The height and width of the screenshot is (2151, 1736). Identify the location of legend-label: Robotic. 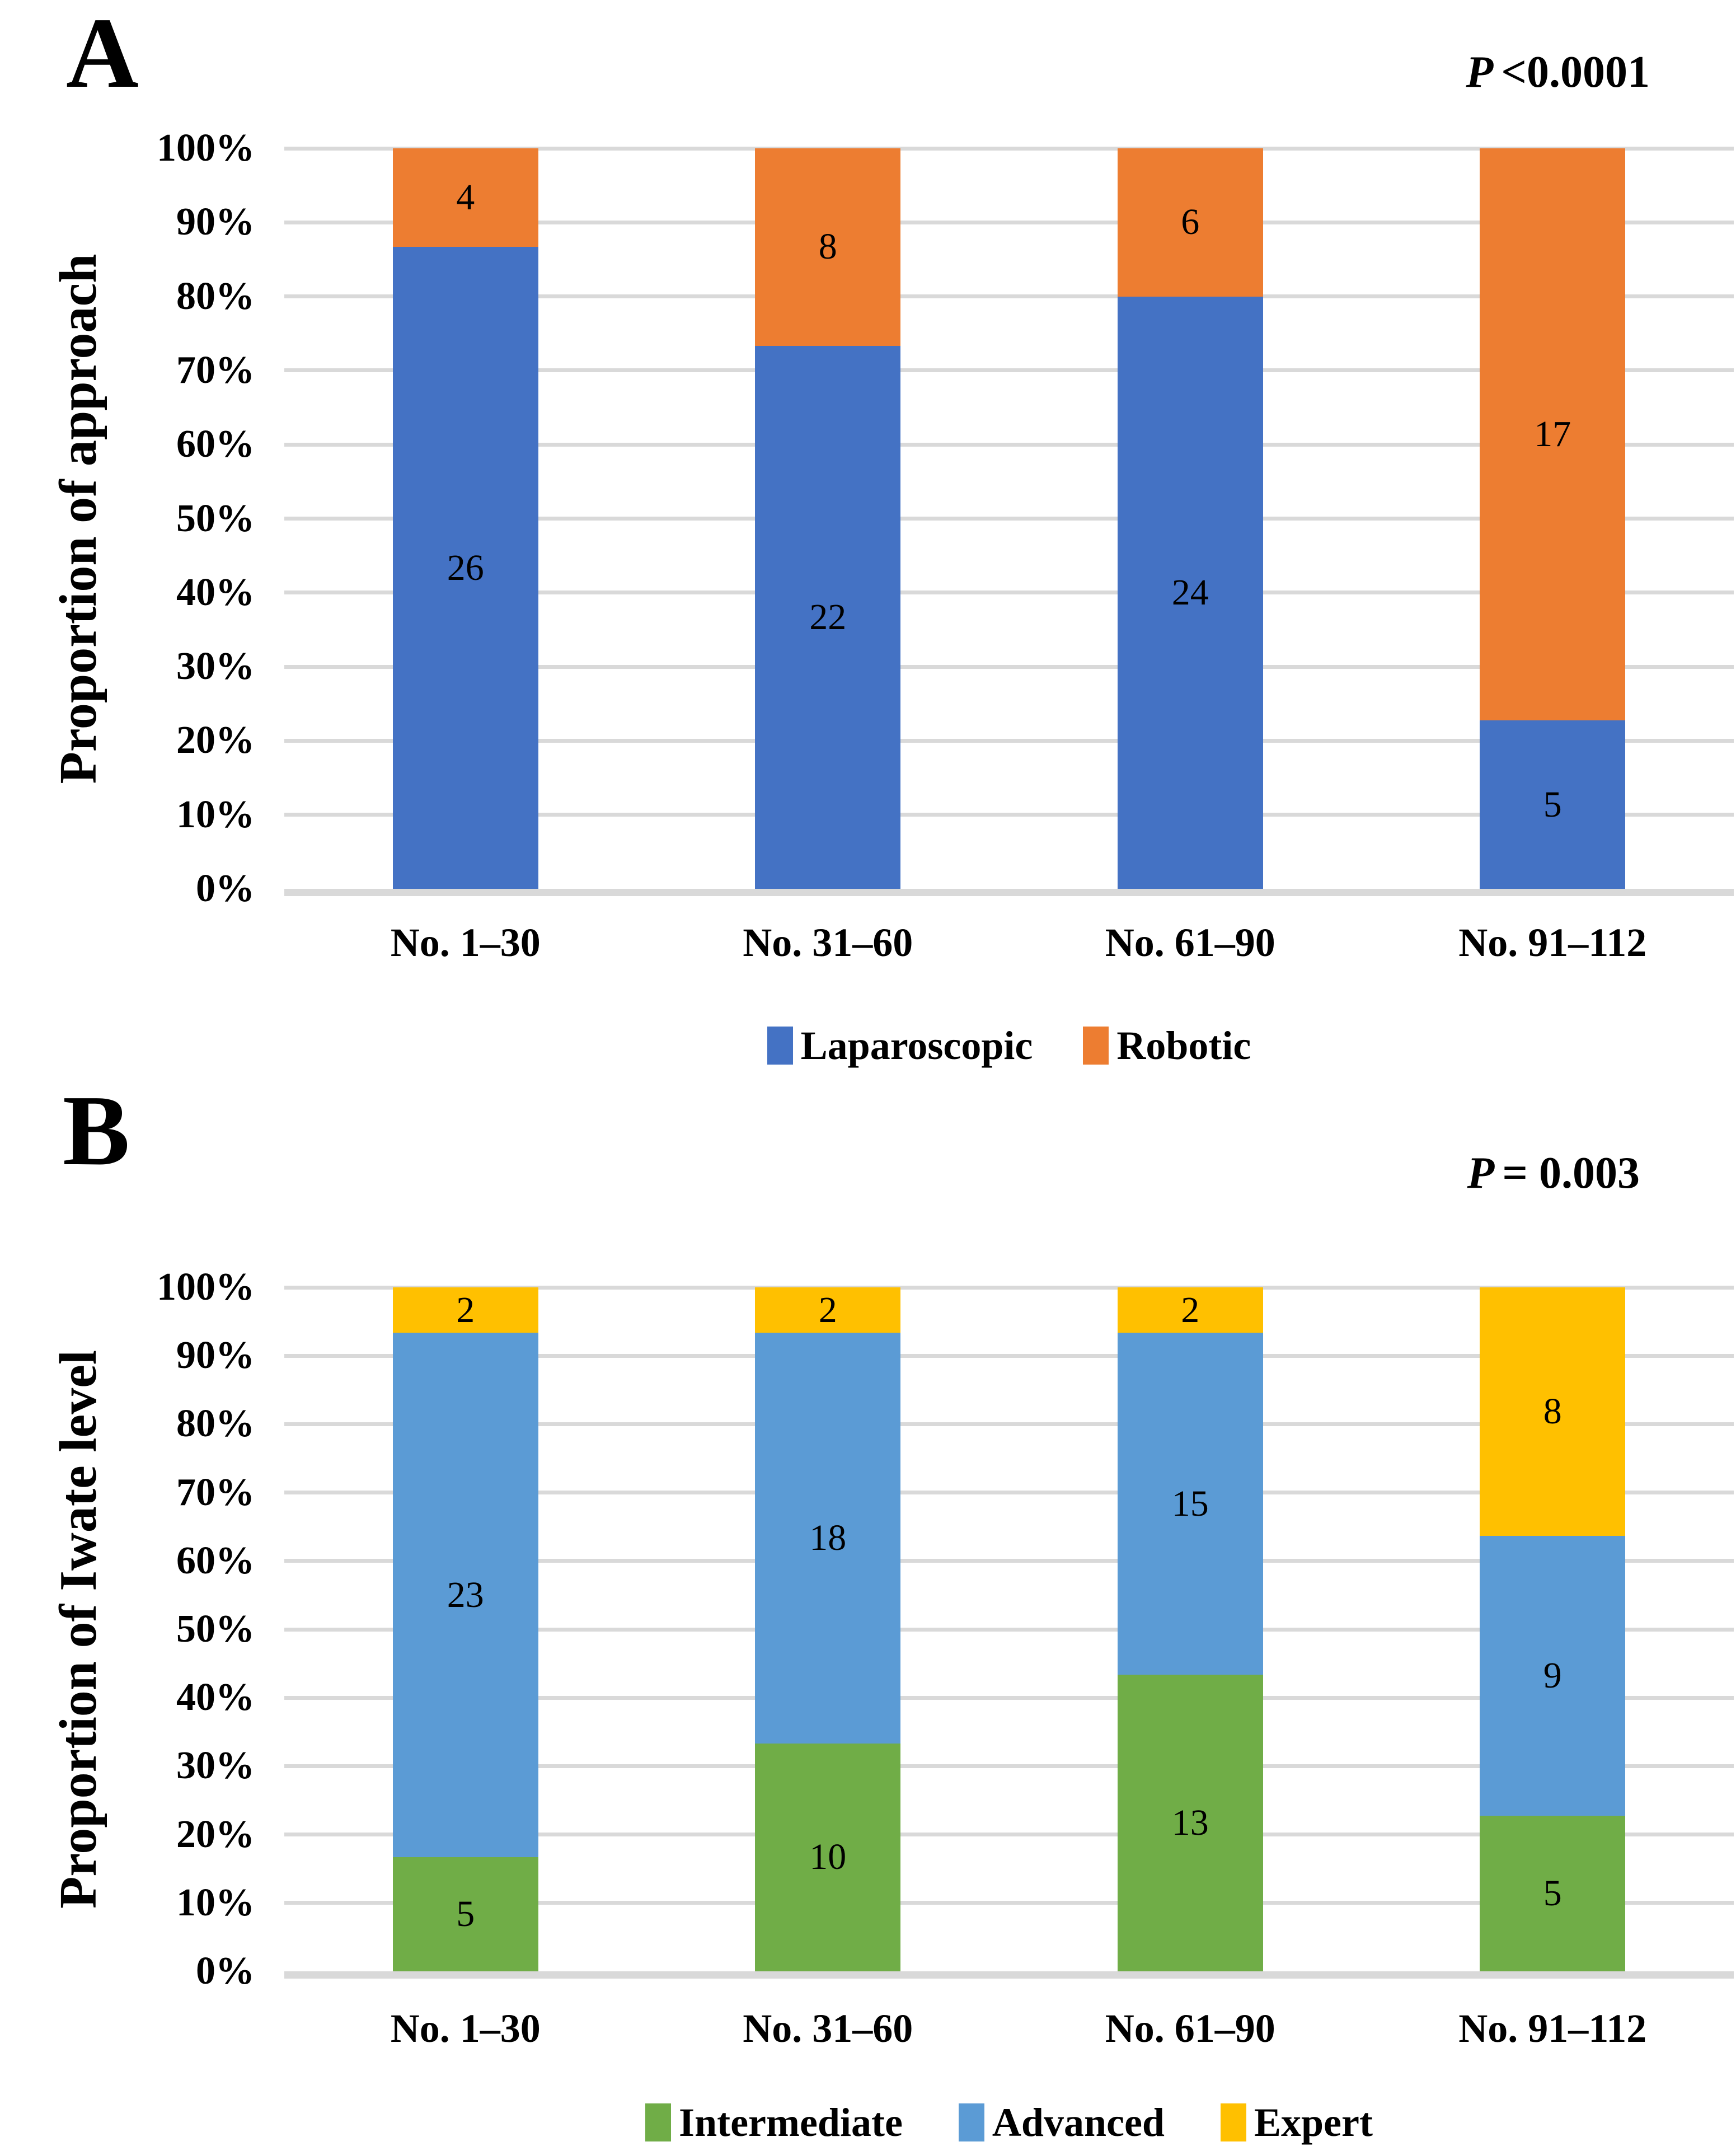
(1183, 1045).